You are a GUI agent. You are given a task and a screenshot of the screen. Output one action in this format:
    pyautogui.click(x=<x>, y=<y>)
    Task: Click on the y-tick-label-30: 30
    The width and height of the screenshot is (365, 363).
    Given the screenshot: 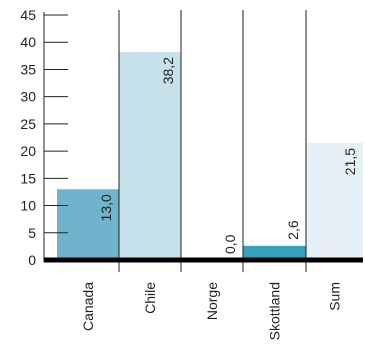 What is the action you would take?
    pyautogui.click(x=28, y=97)
    